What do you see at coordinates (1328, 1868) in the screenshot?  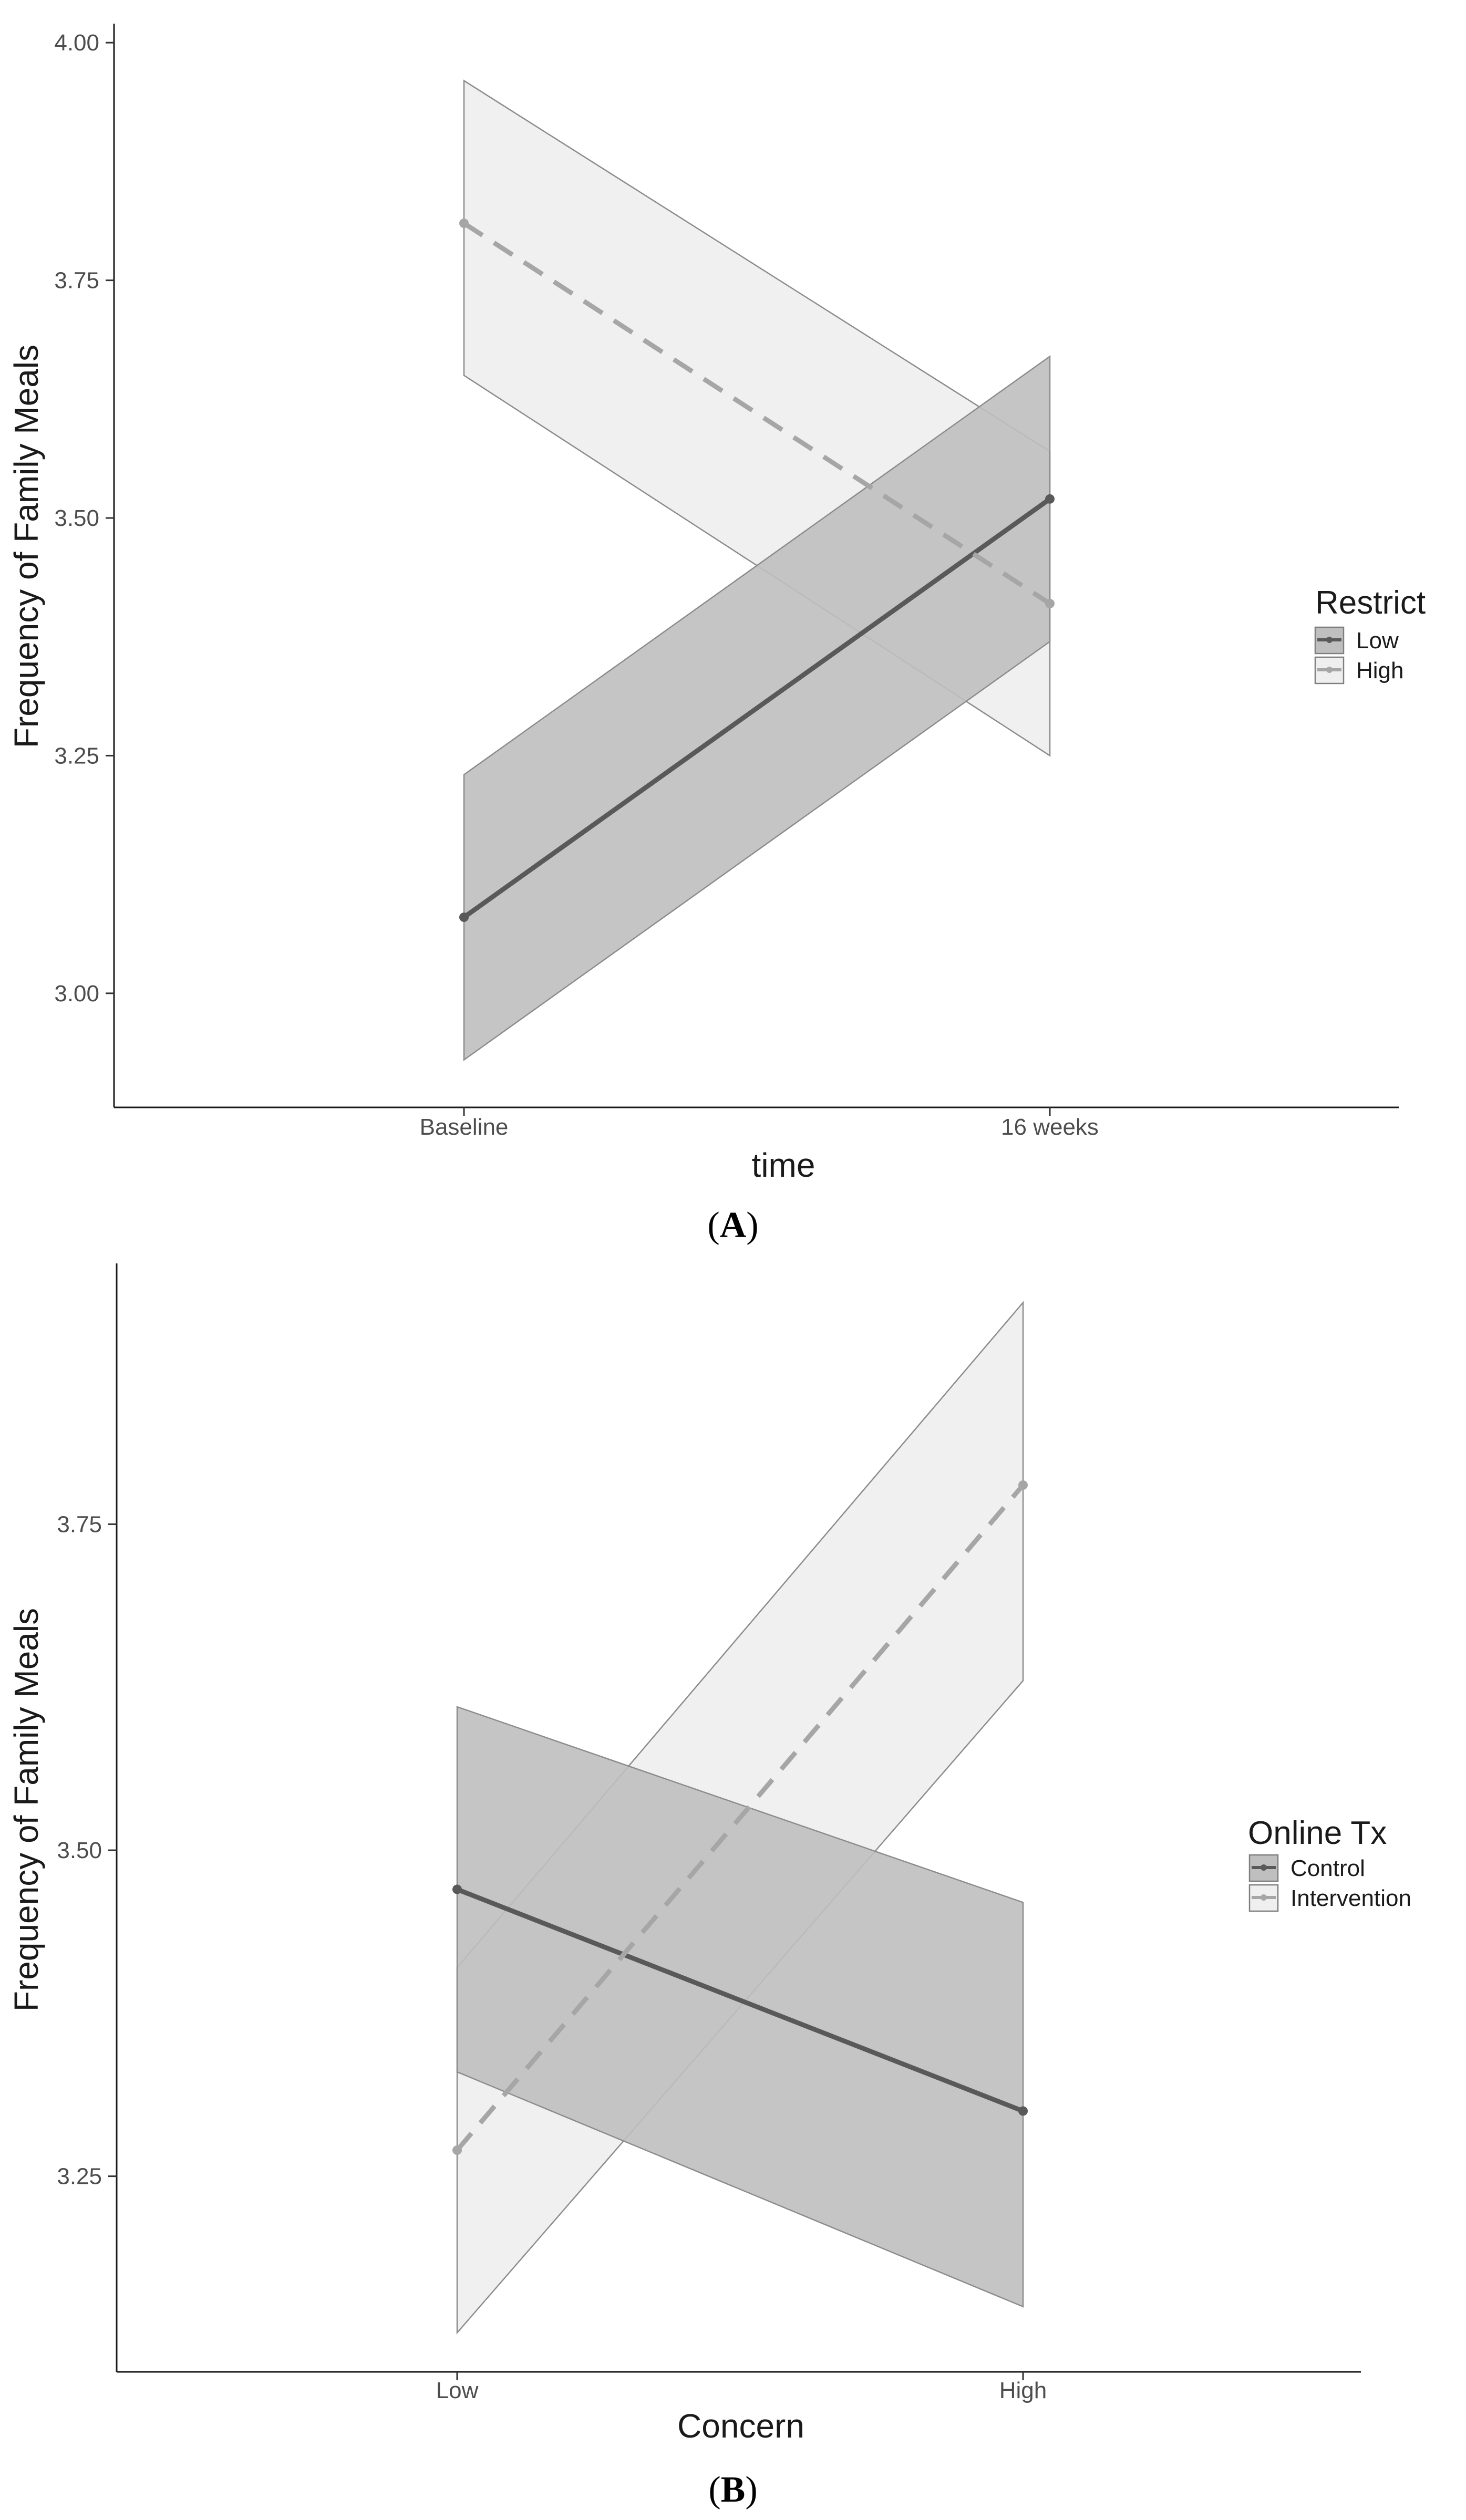 I see `legend-label-b-control: Control` at bounding box center [1328, 1868].